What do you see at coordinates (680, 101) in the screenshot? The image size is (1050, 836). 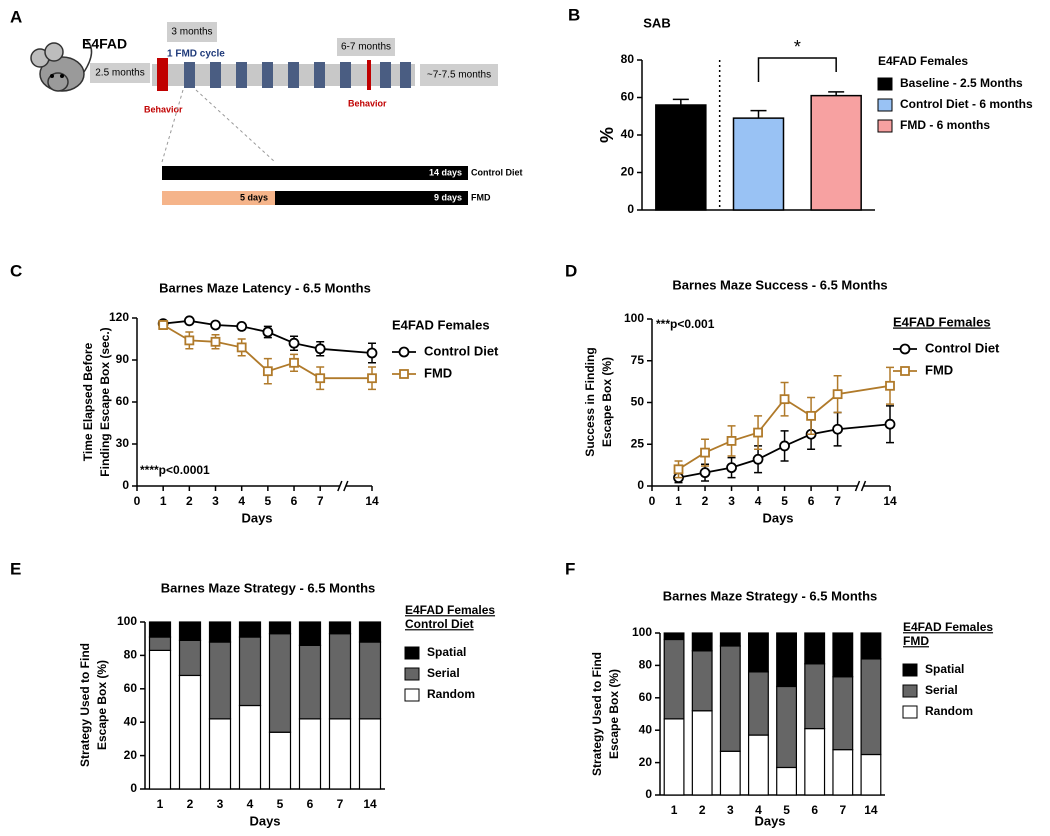 I see `error-bar` at bounding box center [680, 101].